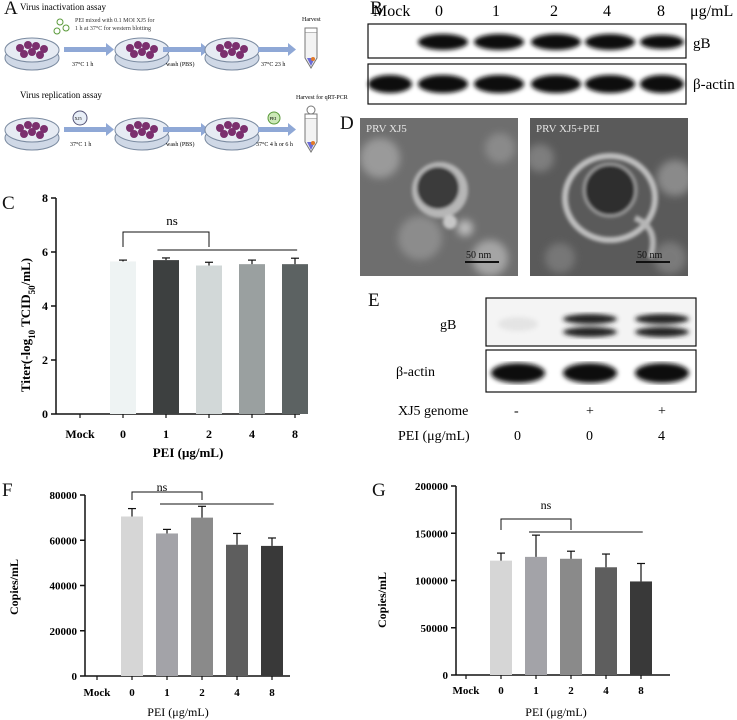 The height and width of the screenshot is (720, 737). What do you see at coordinates (166, 434) in the screenshot?
I see `chart-c-xtick-label: 1` at bounding box center [166, 434].